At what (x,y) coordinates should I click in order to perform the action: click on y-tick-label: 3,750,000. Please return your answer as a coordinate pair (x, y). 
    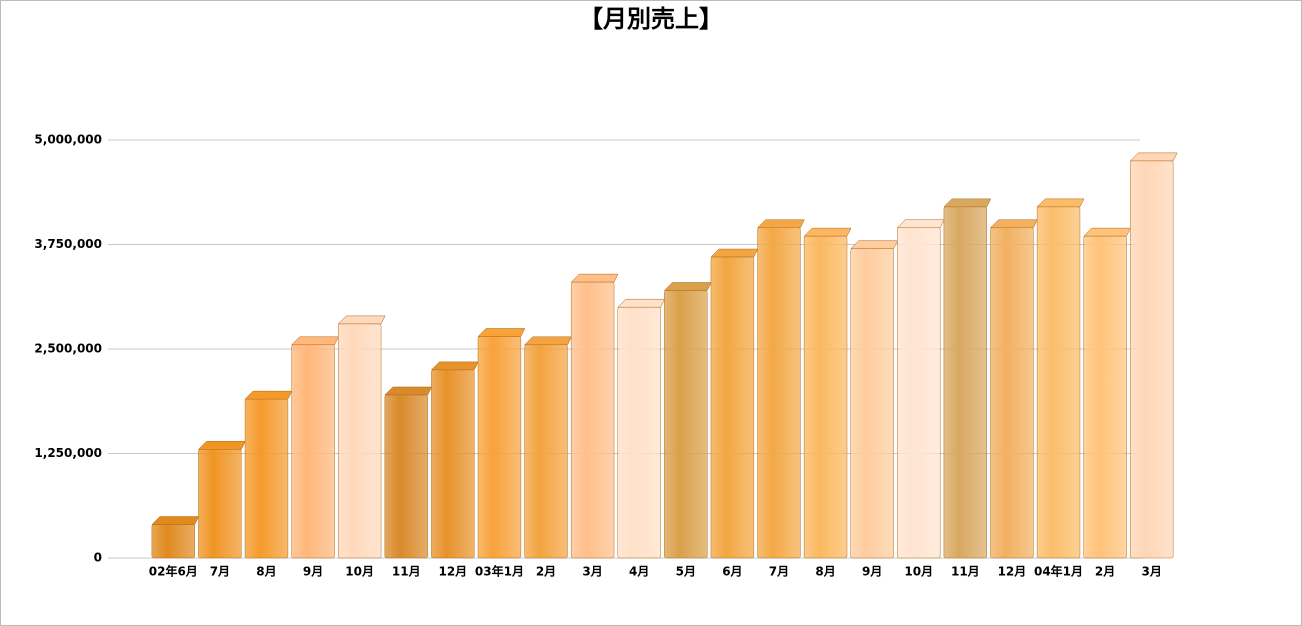
    Looking at the image, I should click on (68, 244).